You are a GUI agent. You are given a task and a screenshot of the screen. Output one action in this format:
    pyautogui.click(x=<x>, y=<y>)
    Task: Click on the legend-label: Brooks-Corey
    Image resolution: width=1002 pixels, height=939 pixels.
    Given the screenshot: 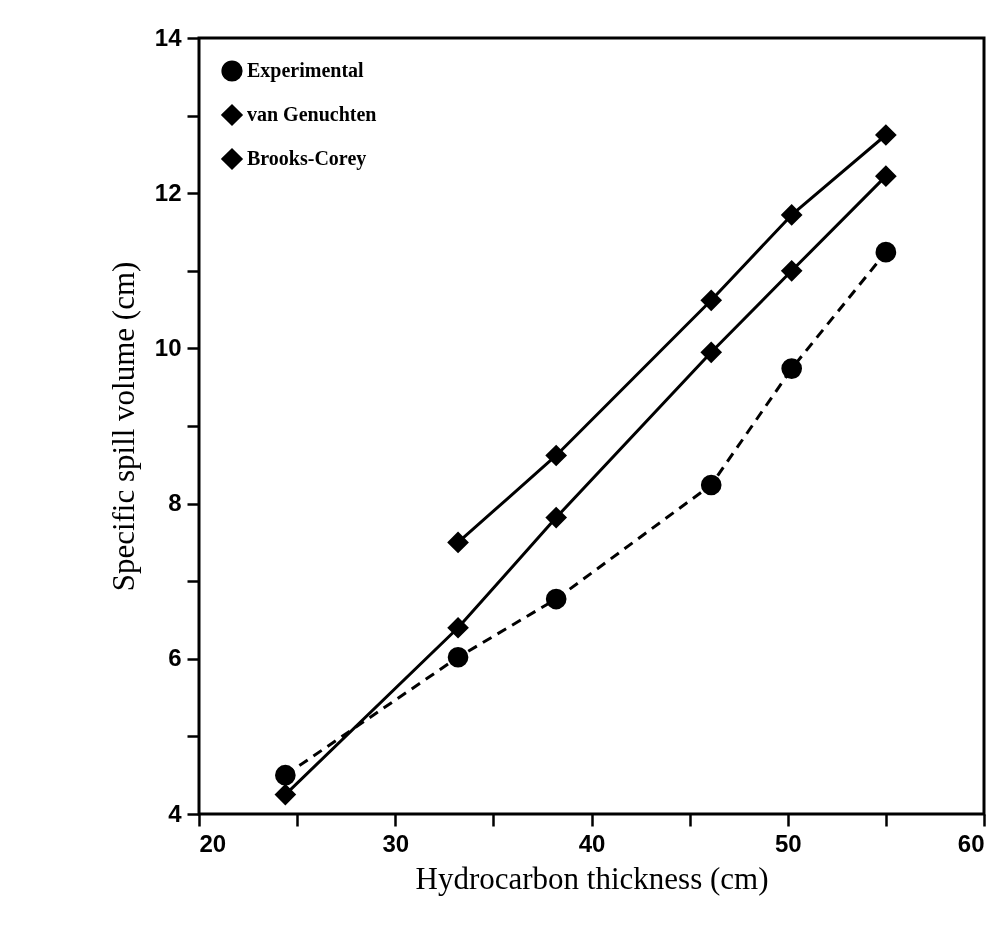 What is the action you would take?
    pyautogui.click(x=307, y=158)
    